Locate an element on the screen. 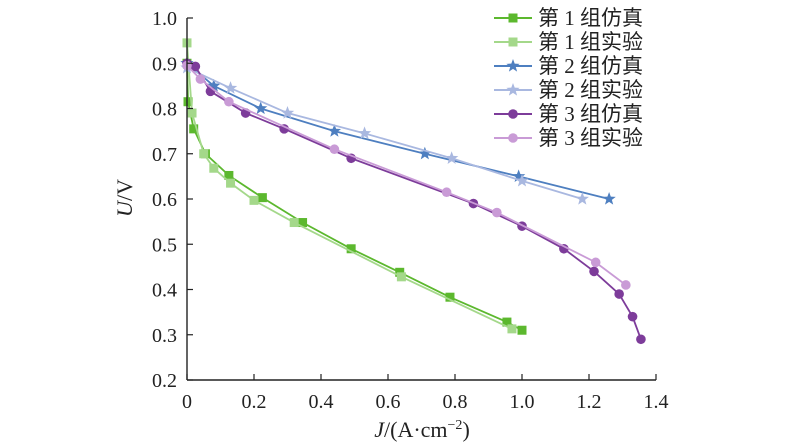 Image resolution: width=800 pixels, height=448 pixels. legend-item: 第 1 组实验 is located at coordinates (568, 42).